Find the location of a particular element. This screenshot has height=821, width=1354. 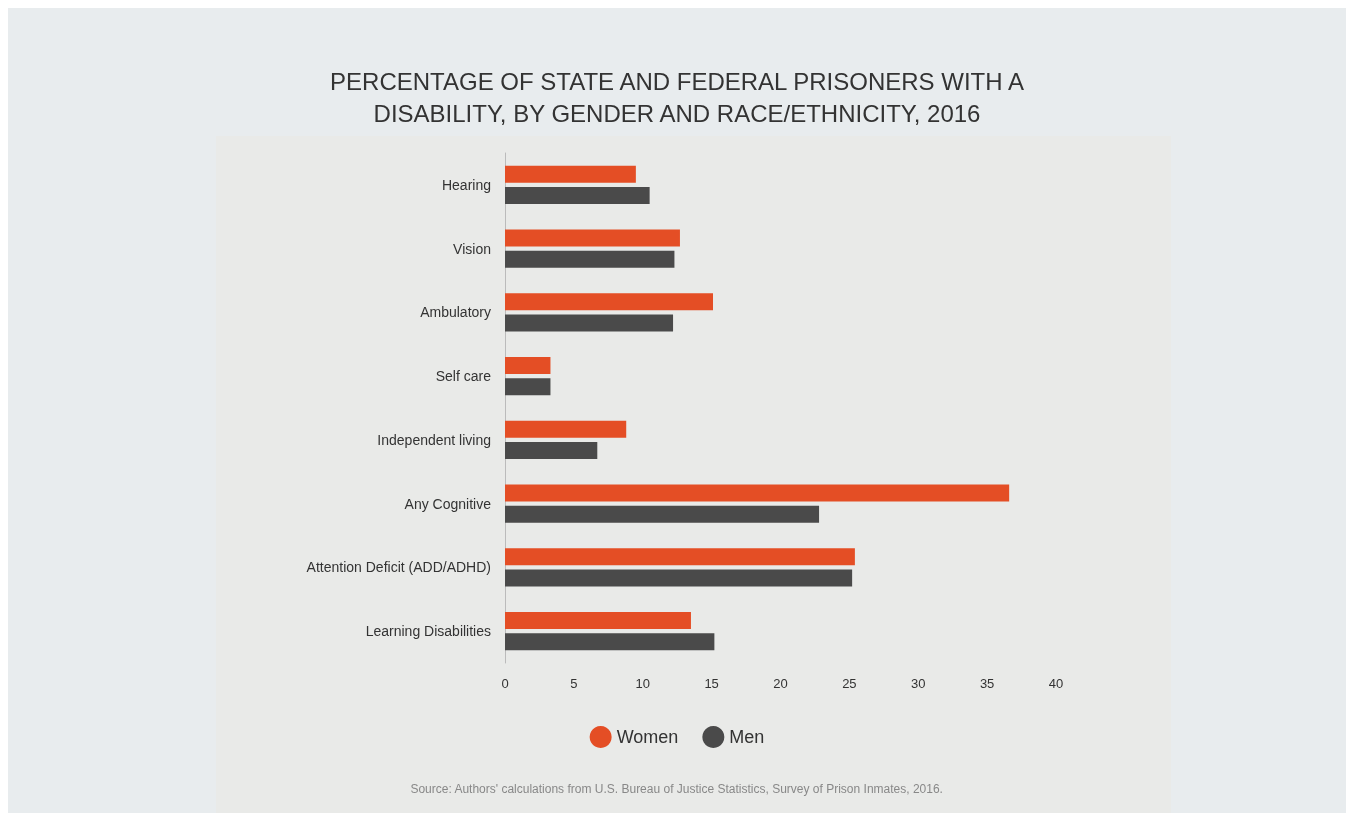

x-tick-label: 25 is located at coordinates (849, 683).